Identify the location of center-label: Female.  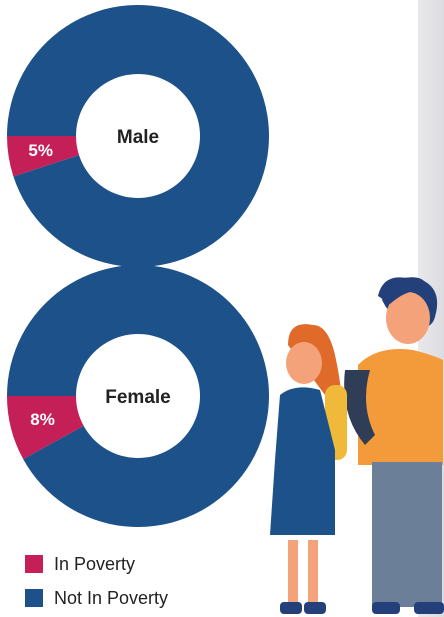
(137, 397).